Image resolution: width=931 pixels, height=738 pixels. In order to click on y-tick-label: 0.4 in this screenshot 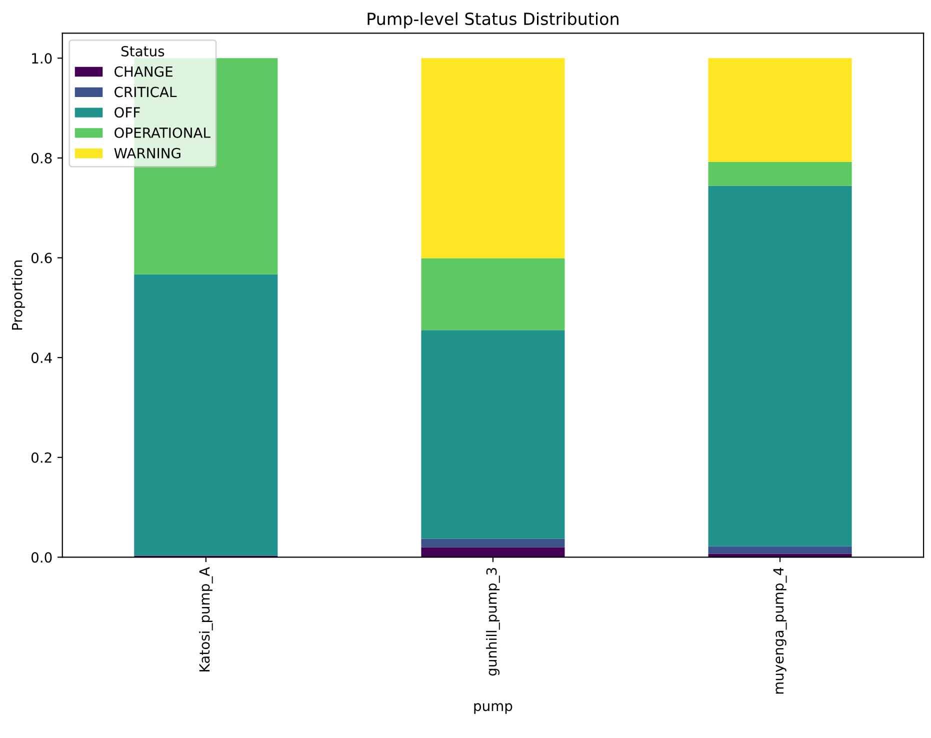, I will do `click(41, 358)`.